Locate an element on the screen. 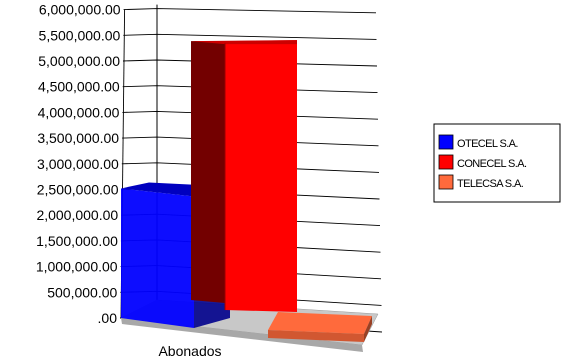 The image size is (565, 363). bar-telecsa-top is located at coordinates (320, 323).